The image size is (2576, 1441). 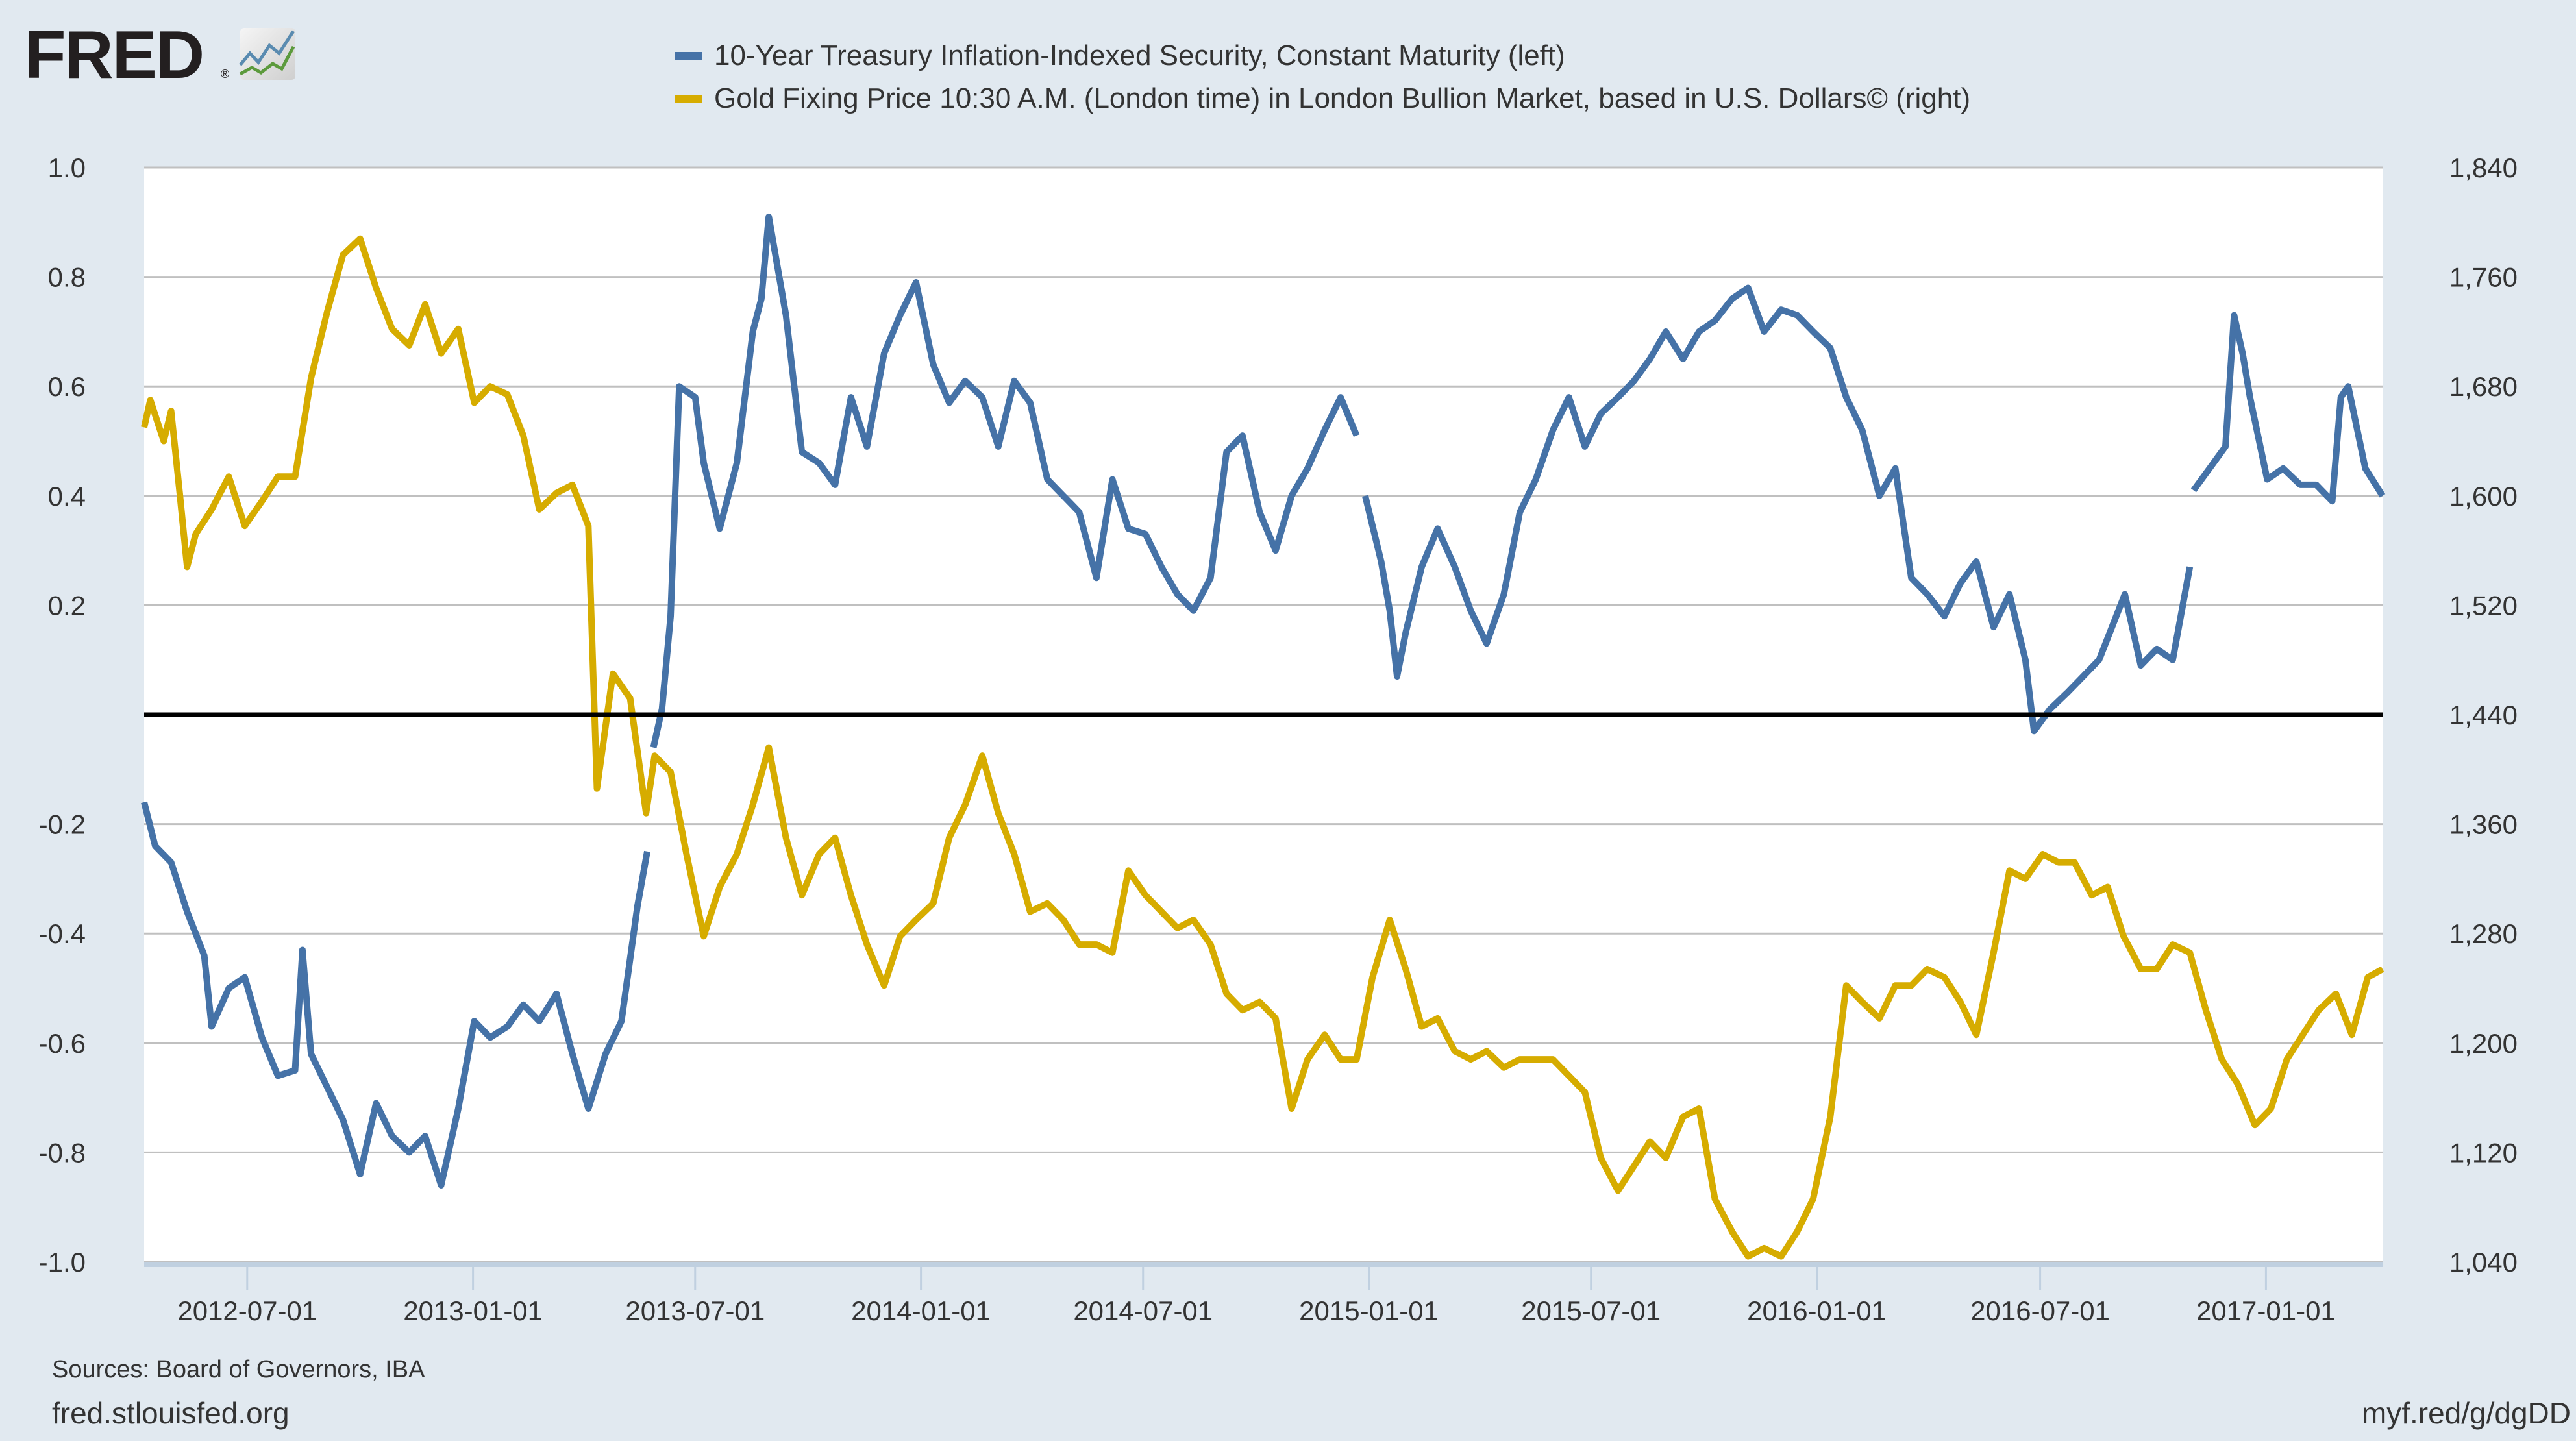 What do you see at coordinates (1817, 1311) in the screenshot?
I see `x-tick-label: 2016-01-01` at bounding box center [1817, 1311].